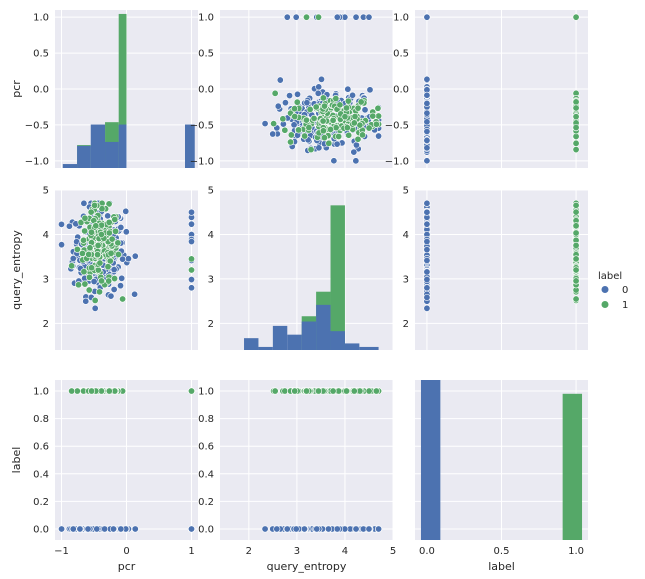  I want to click on y-tick-label: 4, so click(406, 235).